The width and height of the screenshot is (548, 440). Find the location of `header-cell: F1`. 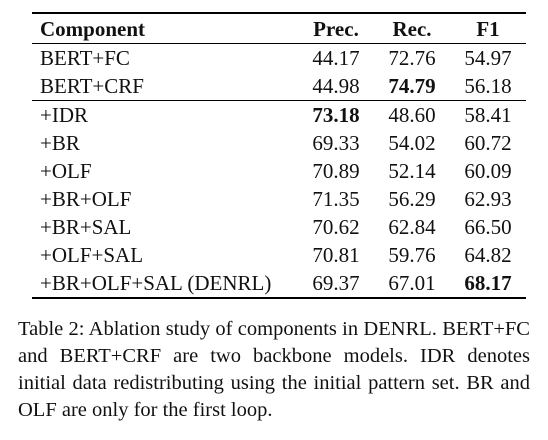

header-cell: F1 is located at coordinates (488, 28).